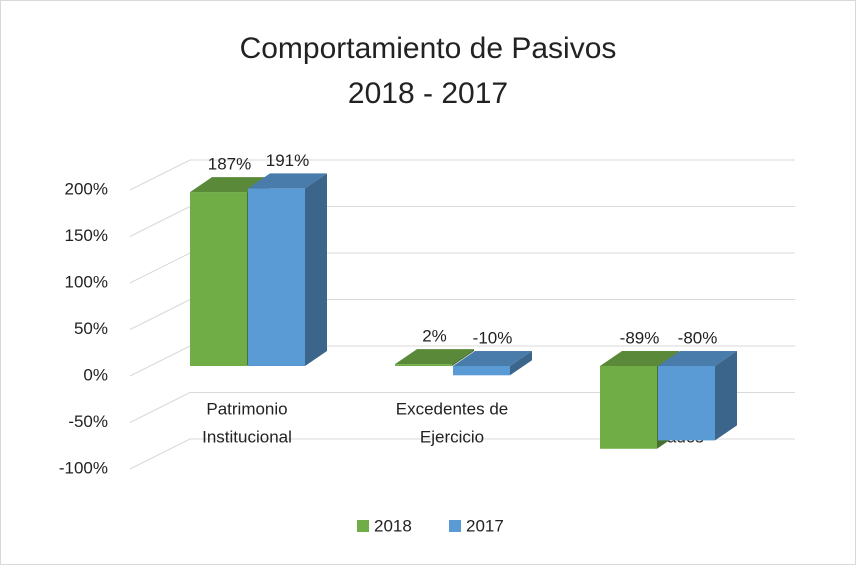 This screenshot has height=565, width=856. Describe the element at coordinates (485, 525) in the screenshot. I see `legend-label: 2017` at that location.